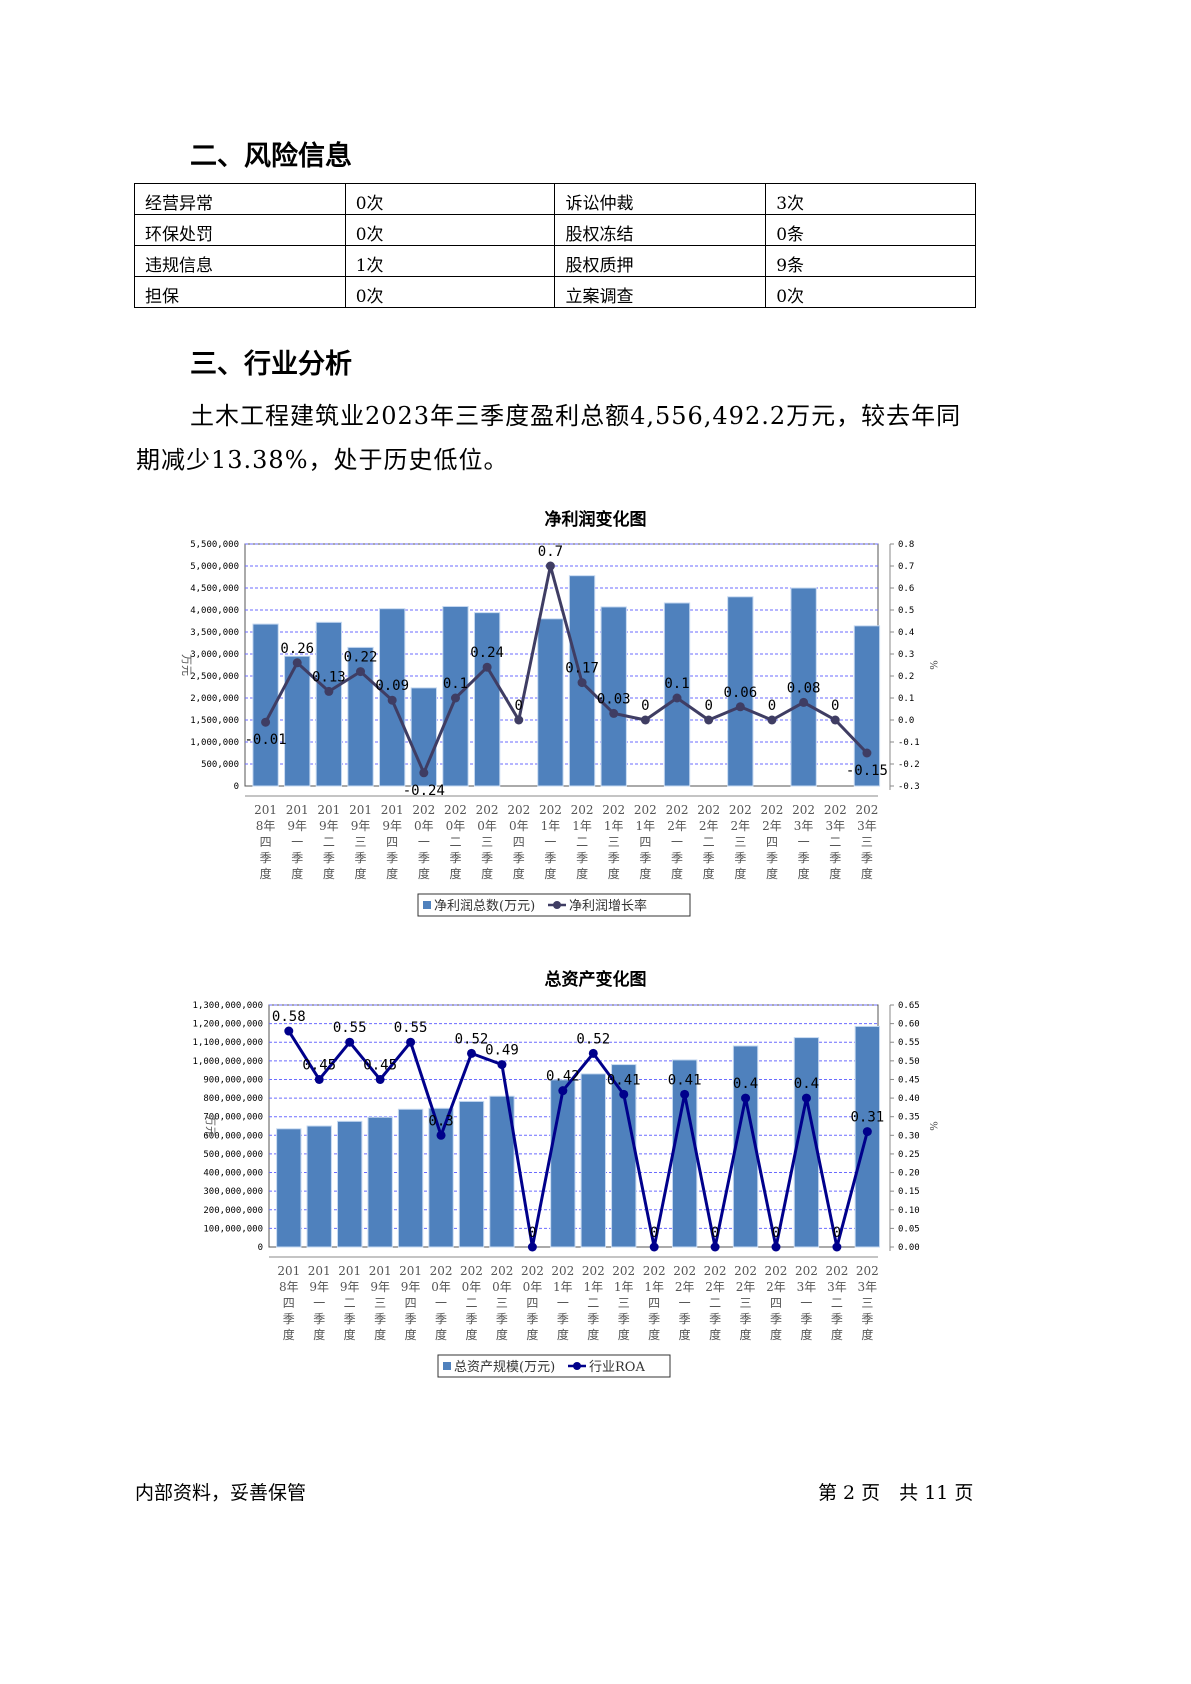  Describe the element at coordinates (776, 1303) in the screenshot. I see `x-tick-label: 202 2年四季度` at that location.